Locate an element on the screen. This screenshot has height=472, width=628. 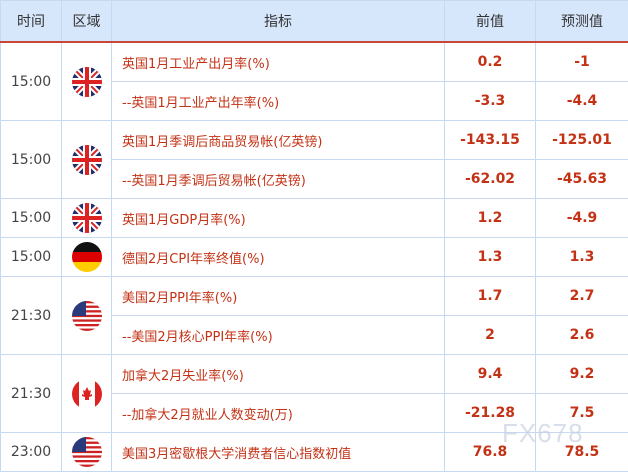
header-forecast: 预测值 is located at coordinates (582, 22).